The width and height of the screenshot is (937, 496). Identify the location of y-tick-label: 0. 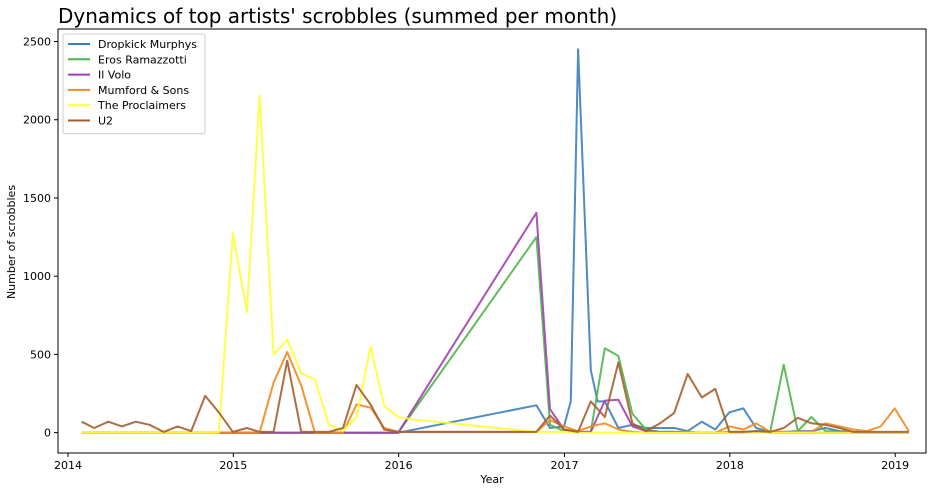
(47, 433).